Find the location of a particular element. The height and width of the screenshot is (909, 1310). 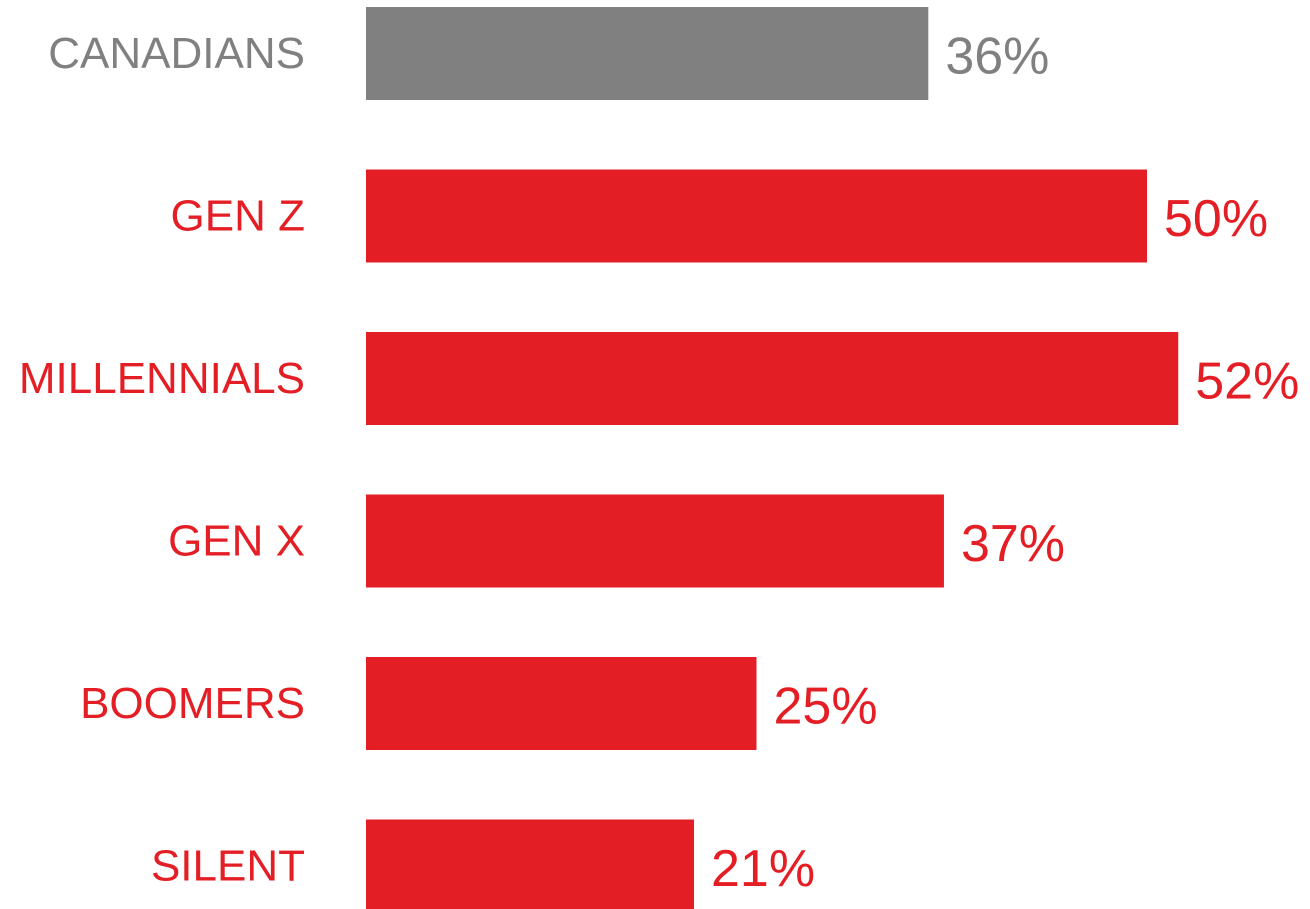

value-label: 21% is located at coordinates (763, 869).